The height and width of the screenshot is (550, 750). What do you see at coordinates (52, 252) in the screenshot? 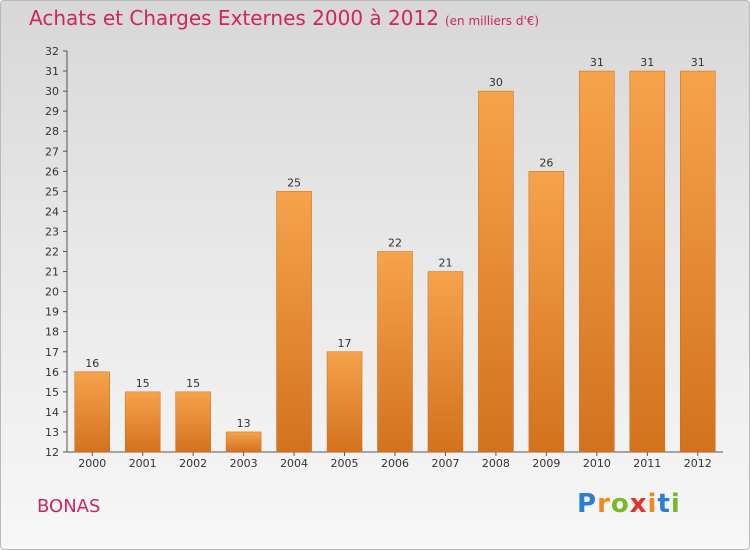
I see `y-tick-label: 22` at bounding box center [52, 252].